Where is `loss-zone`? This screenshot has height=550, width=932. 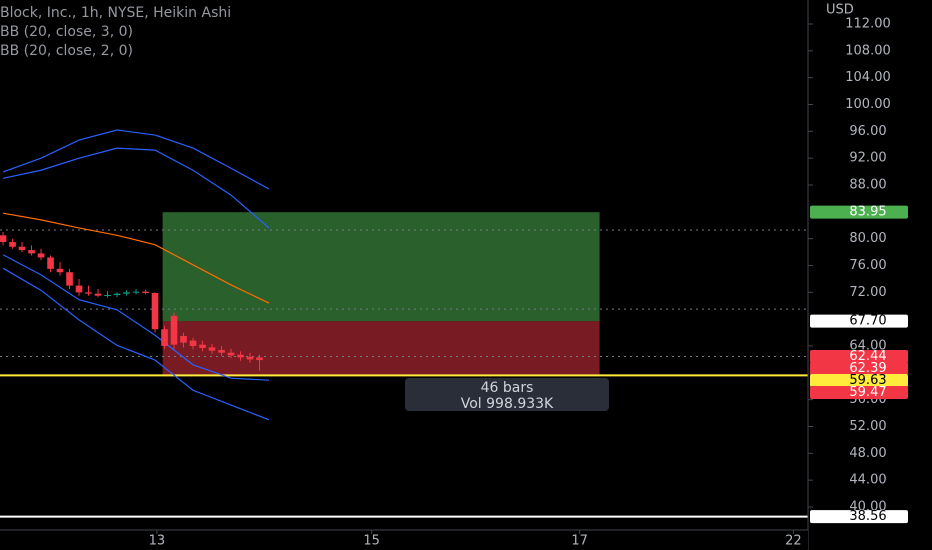 loss-zone is located at coordinates (381, 349).